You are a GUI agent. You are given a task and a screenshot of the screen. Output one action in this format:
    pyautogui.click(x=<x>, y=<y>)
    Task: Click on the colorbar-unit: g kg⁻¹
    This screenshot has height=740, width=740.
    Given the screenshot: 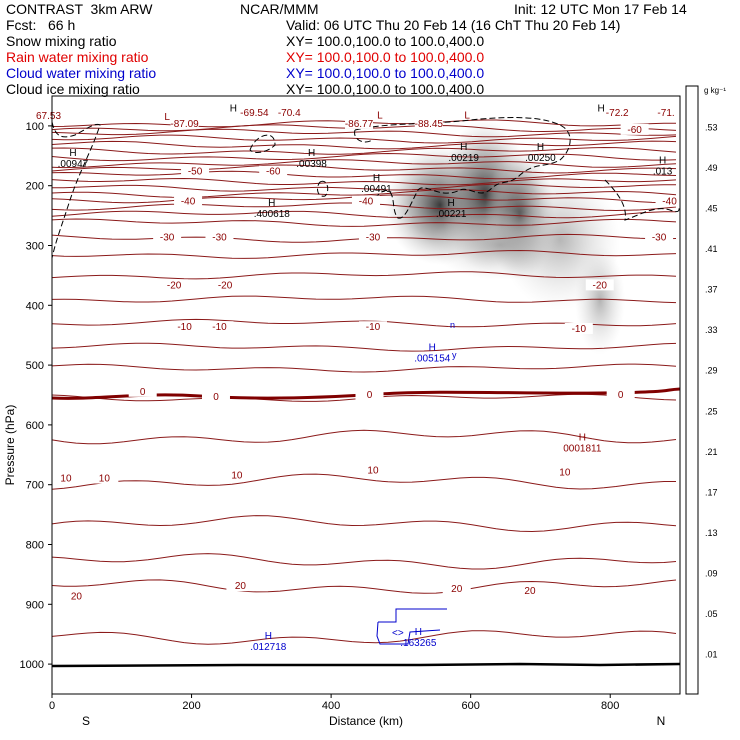 What is the action you would take?
    pyautogui.click(x=715, y=90)
    